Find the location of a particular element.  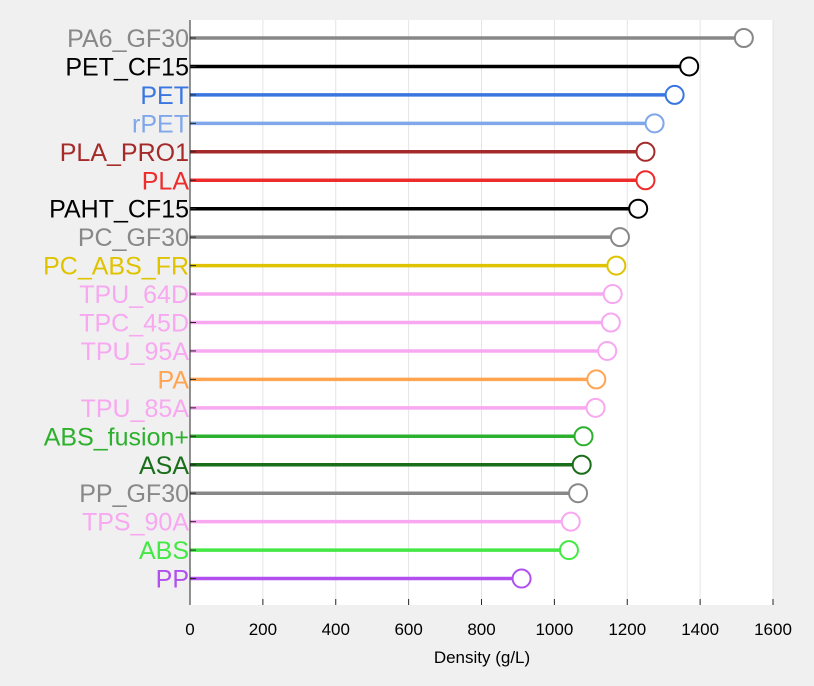

category-label: ASA is located at coordinates (164, 466).